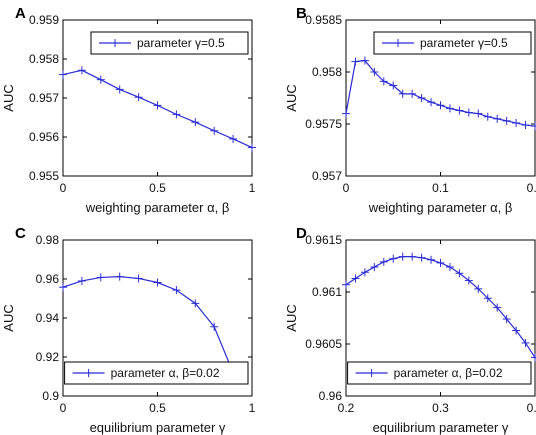 This screenshot has width=536, height=435. What do you see at coordinates (440, 188) in the screenshot?
I see `x-tick-label: 0.1` at bounding box center [440, 188].